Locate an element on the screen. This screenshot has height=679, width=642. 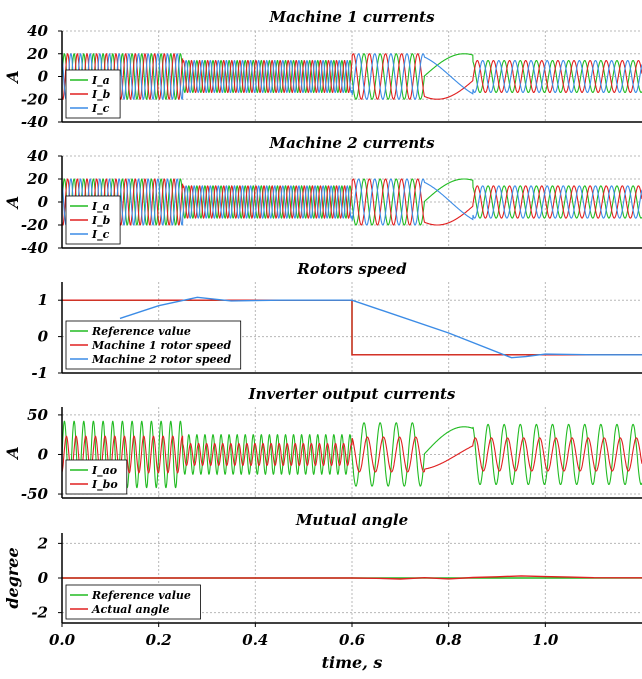
series-line-i-bo is located at coordinates (352, 454).